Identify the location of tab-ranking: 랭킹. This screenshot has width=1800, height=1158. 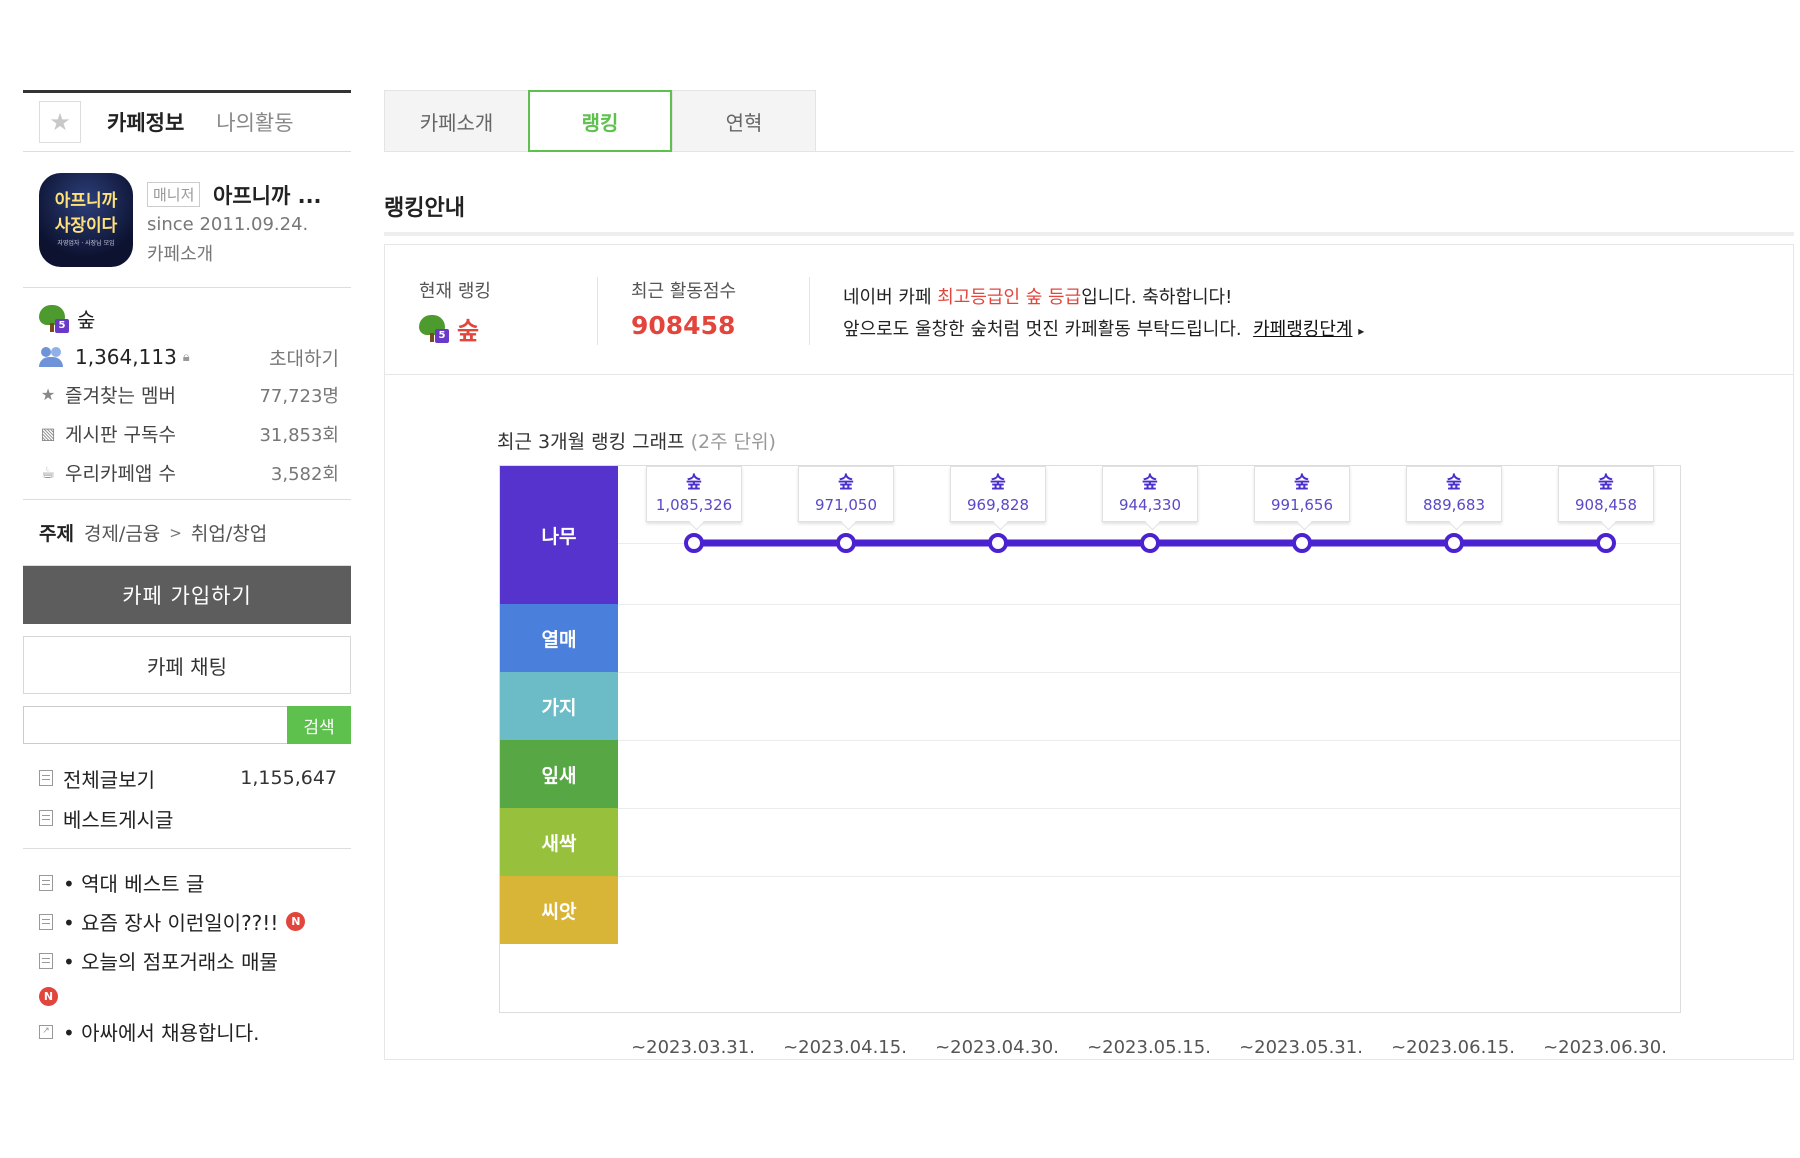
(600, 121).